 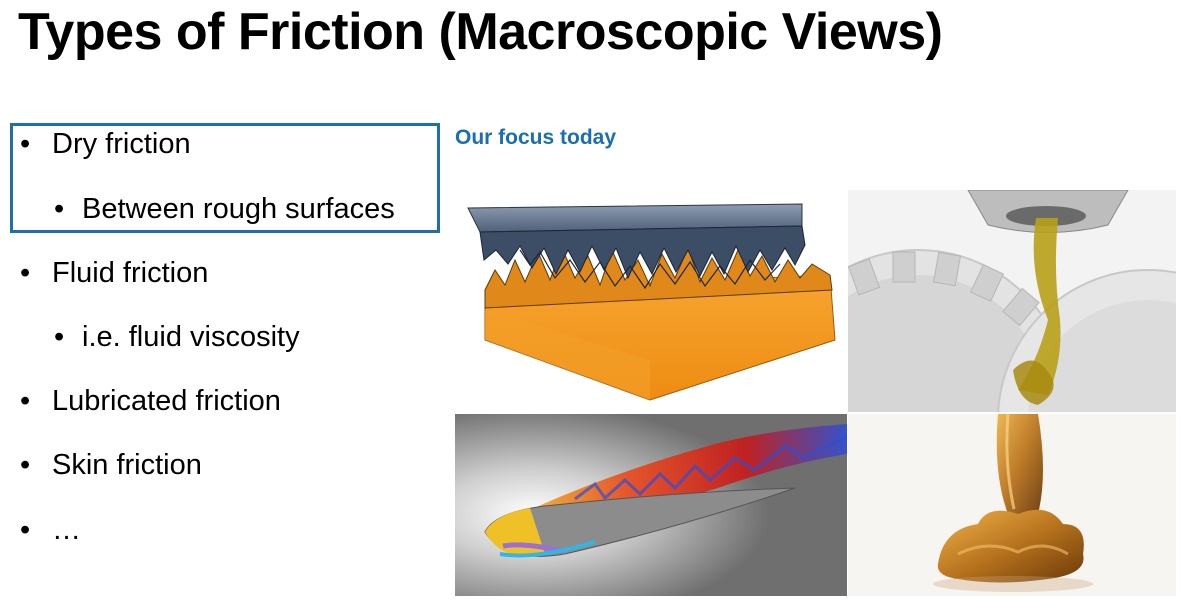 What do you see at coordinates (536, 137) in the screenshot?
I see `focus-label: Our focus today` at bounding box center [536, 137].